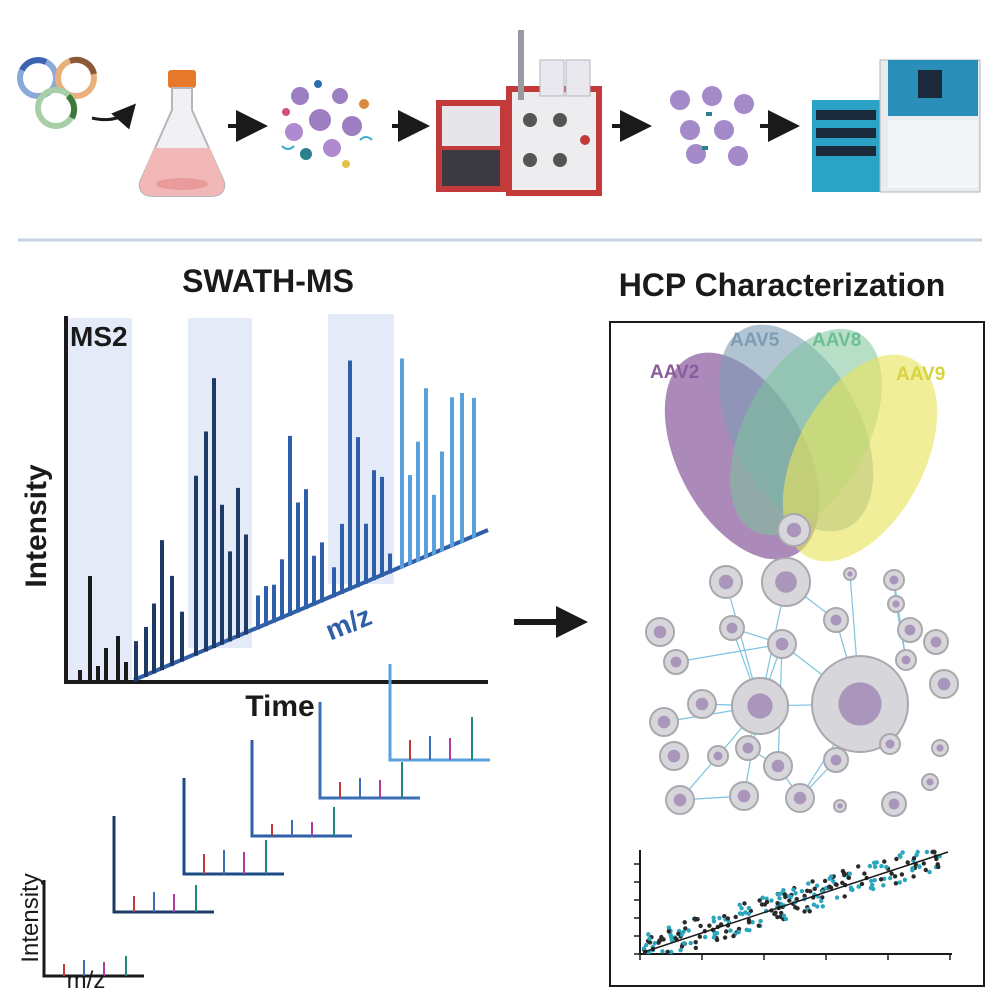  What do you see at coordinates (793, 904) in the screenshot?
I see `correlation-scatter` at bounding box center [793, 904].